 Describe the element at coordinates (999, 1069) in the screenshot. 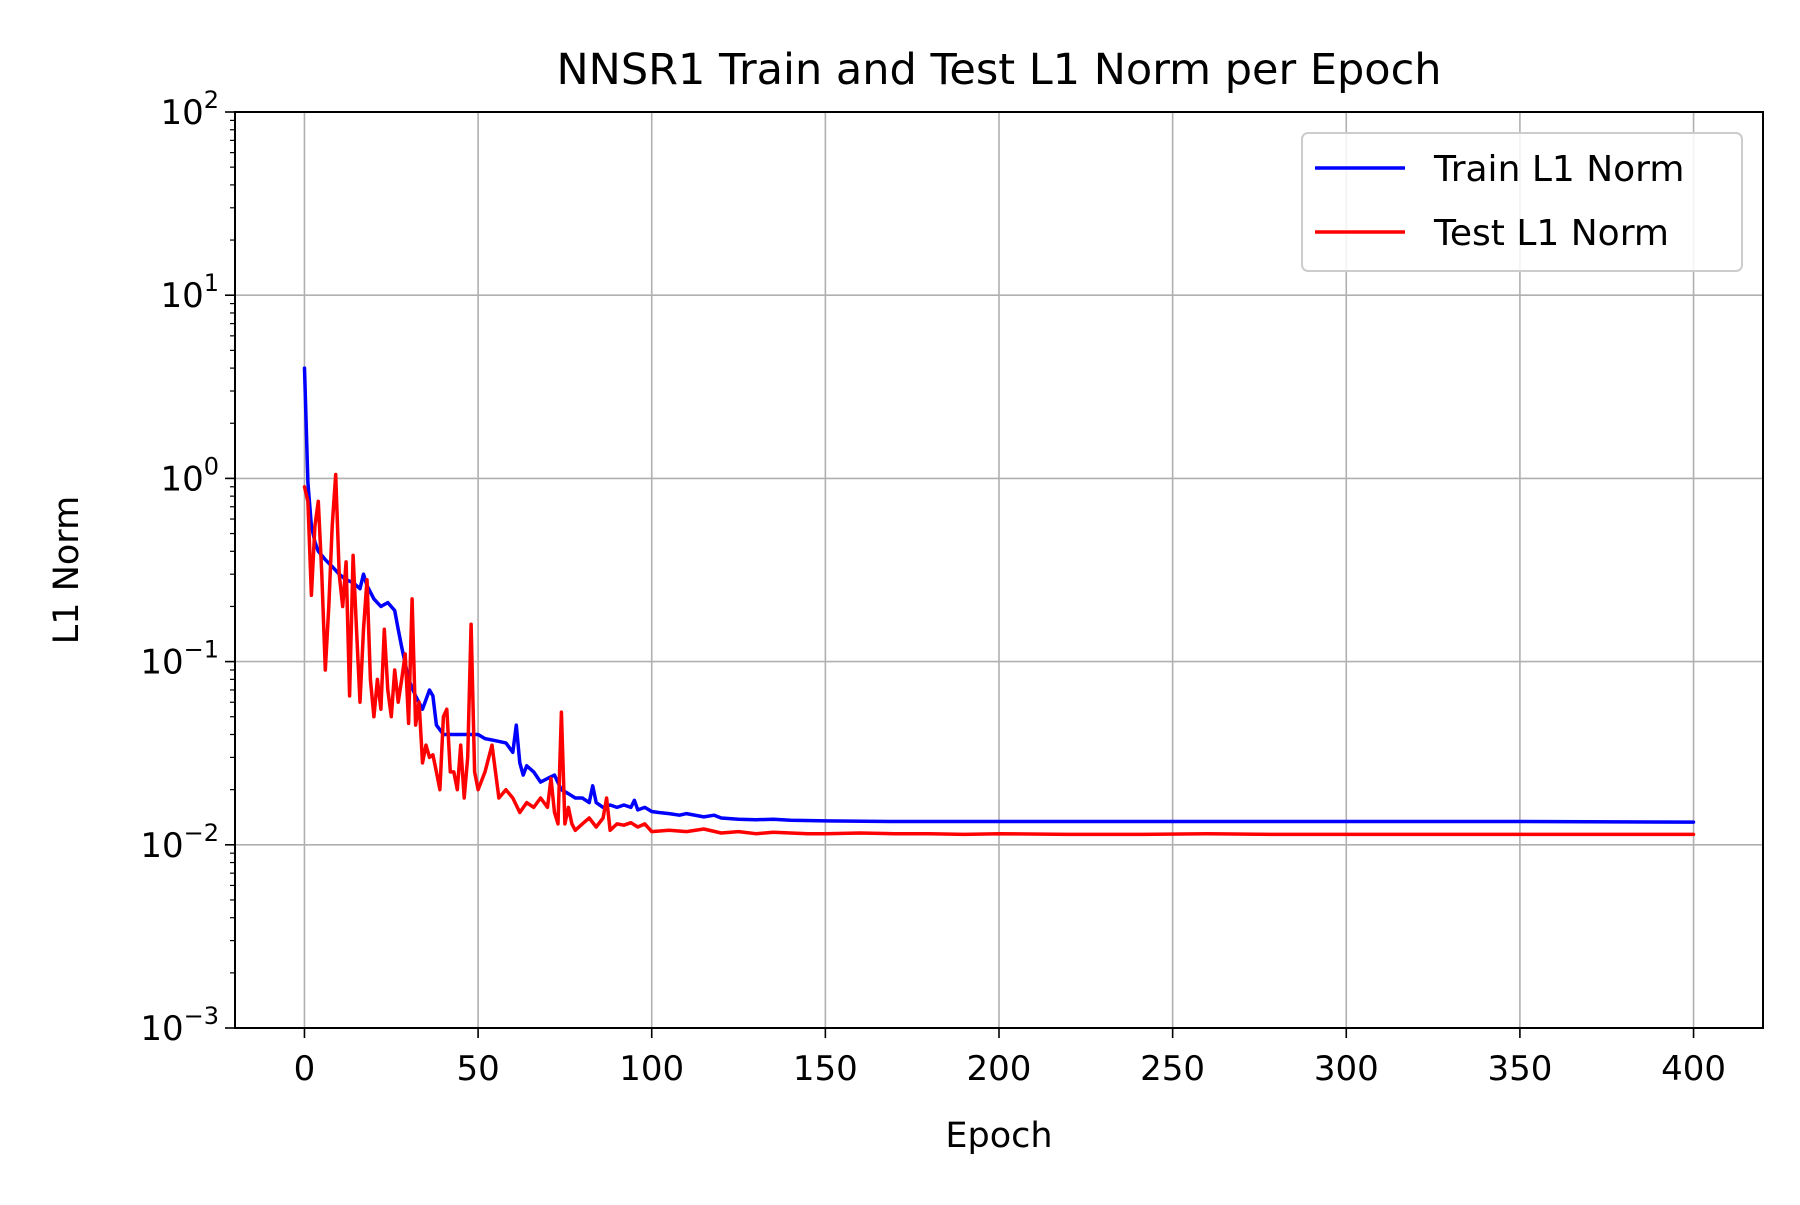

I see `x-tick-label: 200` at that location.